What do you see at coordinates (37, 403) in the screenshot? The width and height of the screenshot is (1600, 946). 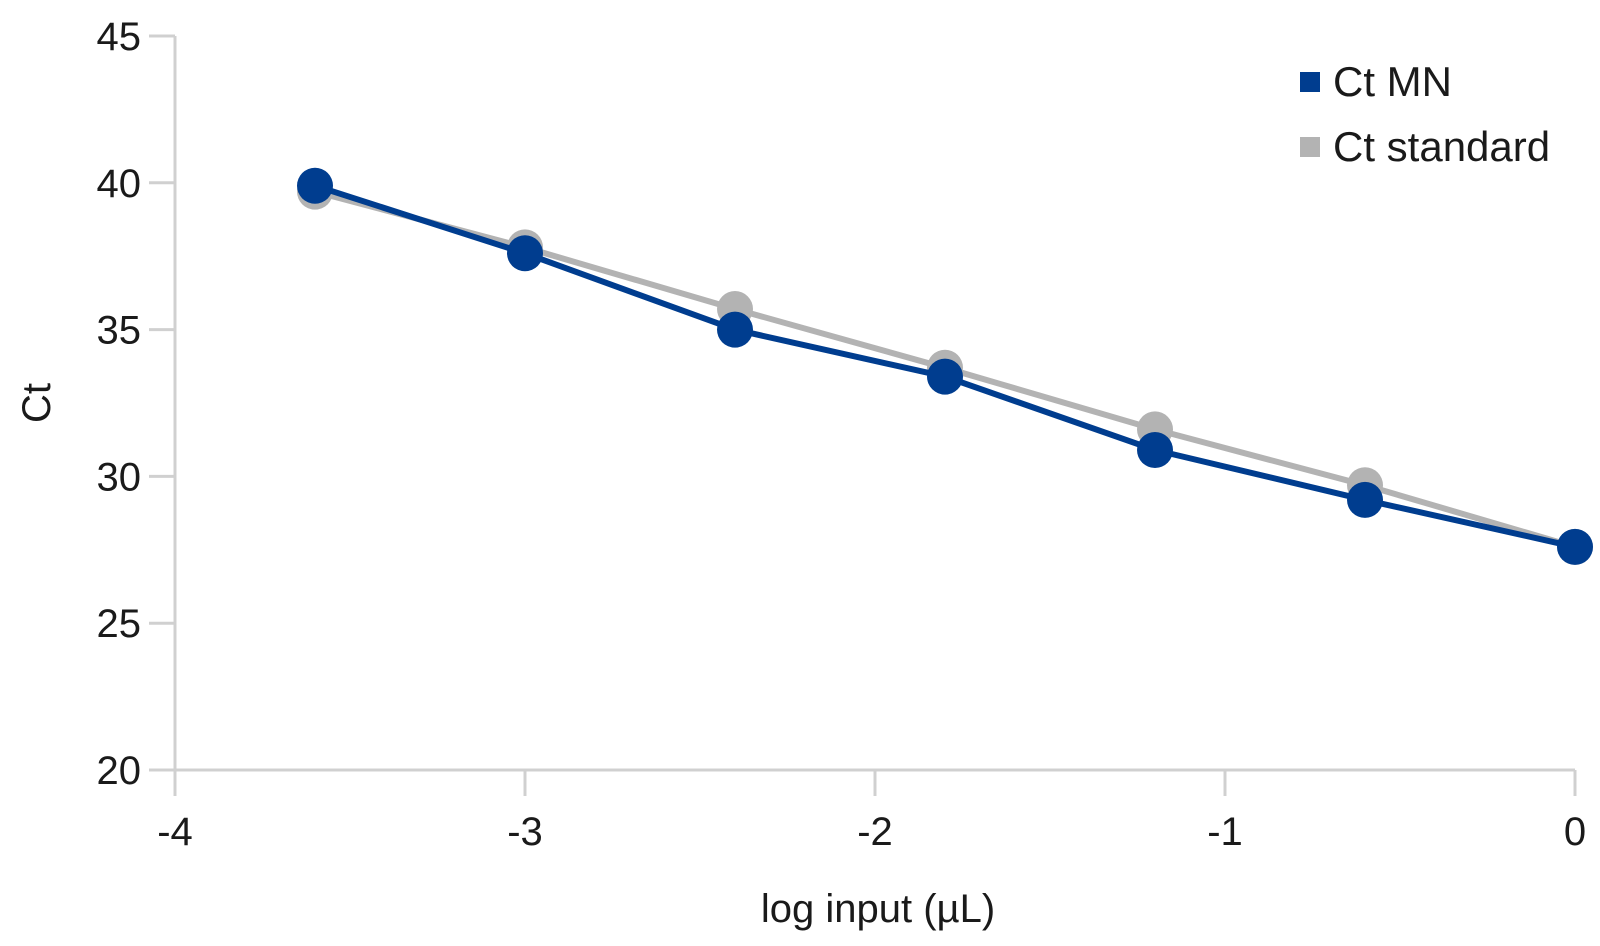 I see `y-axis-title: Ct` at bounding box center [37, 403].